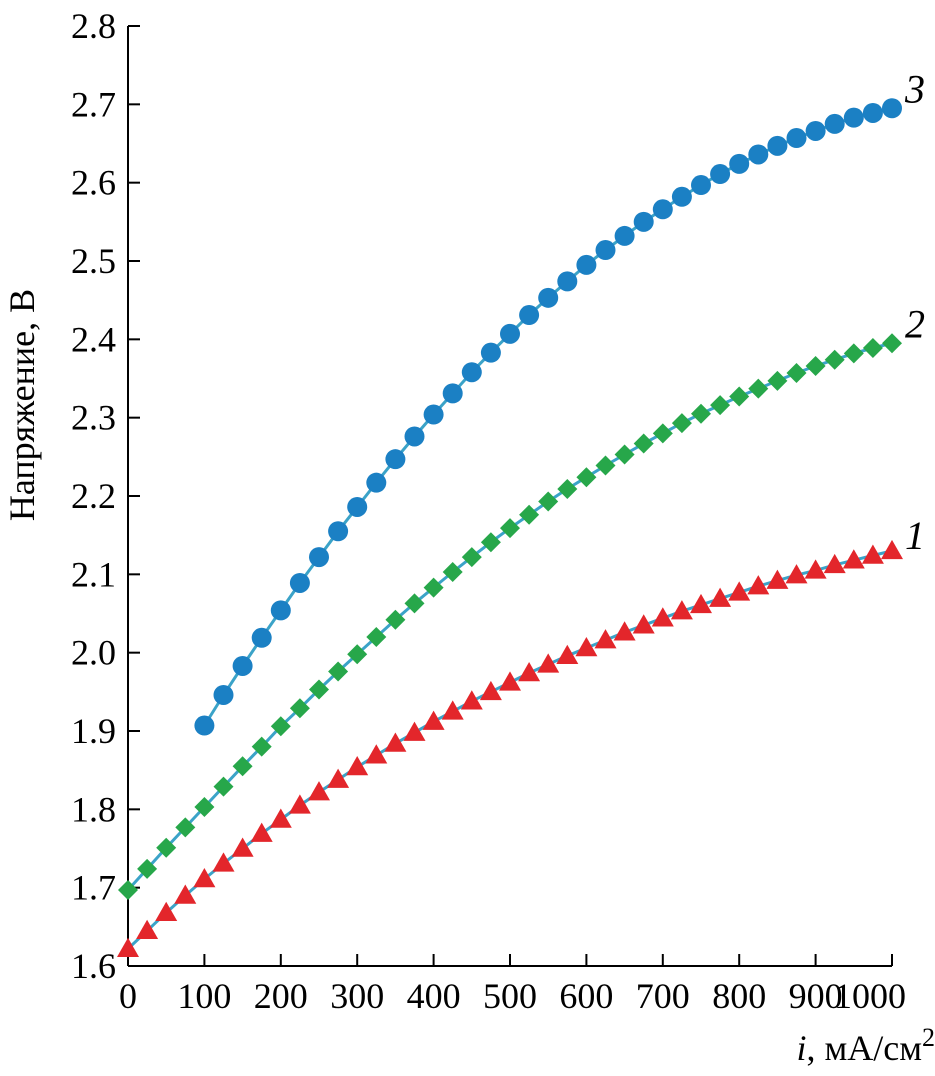  I want to click on y-tick-label-9: 2.5, so click(93, 261).